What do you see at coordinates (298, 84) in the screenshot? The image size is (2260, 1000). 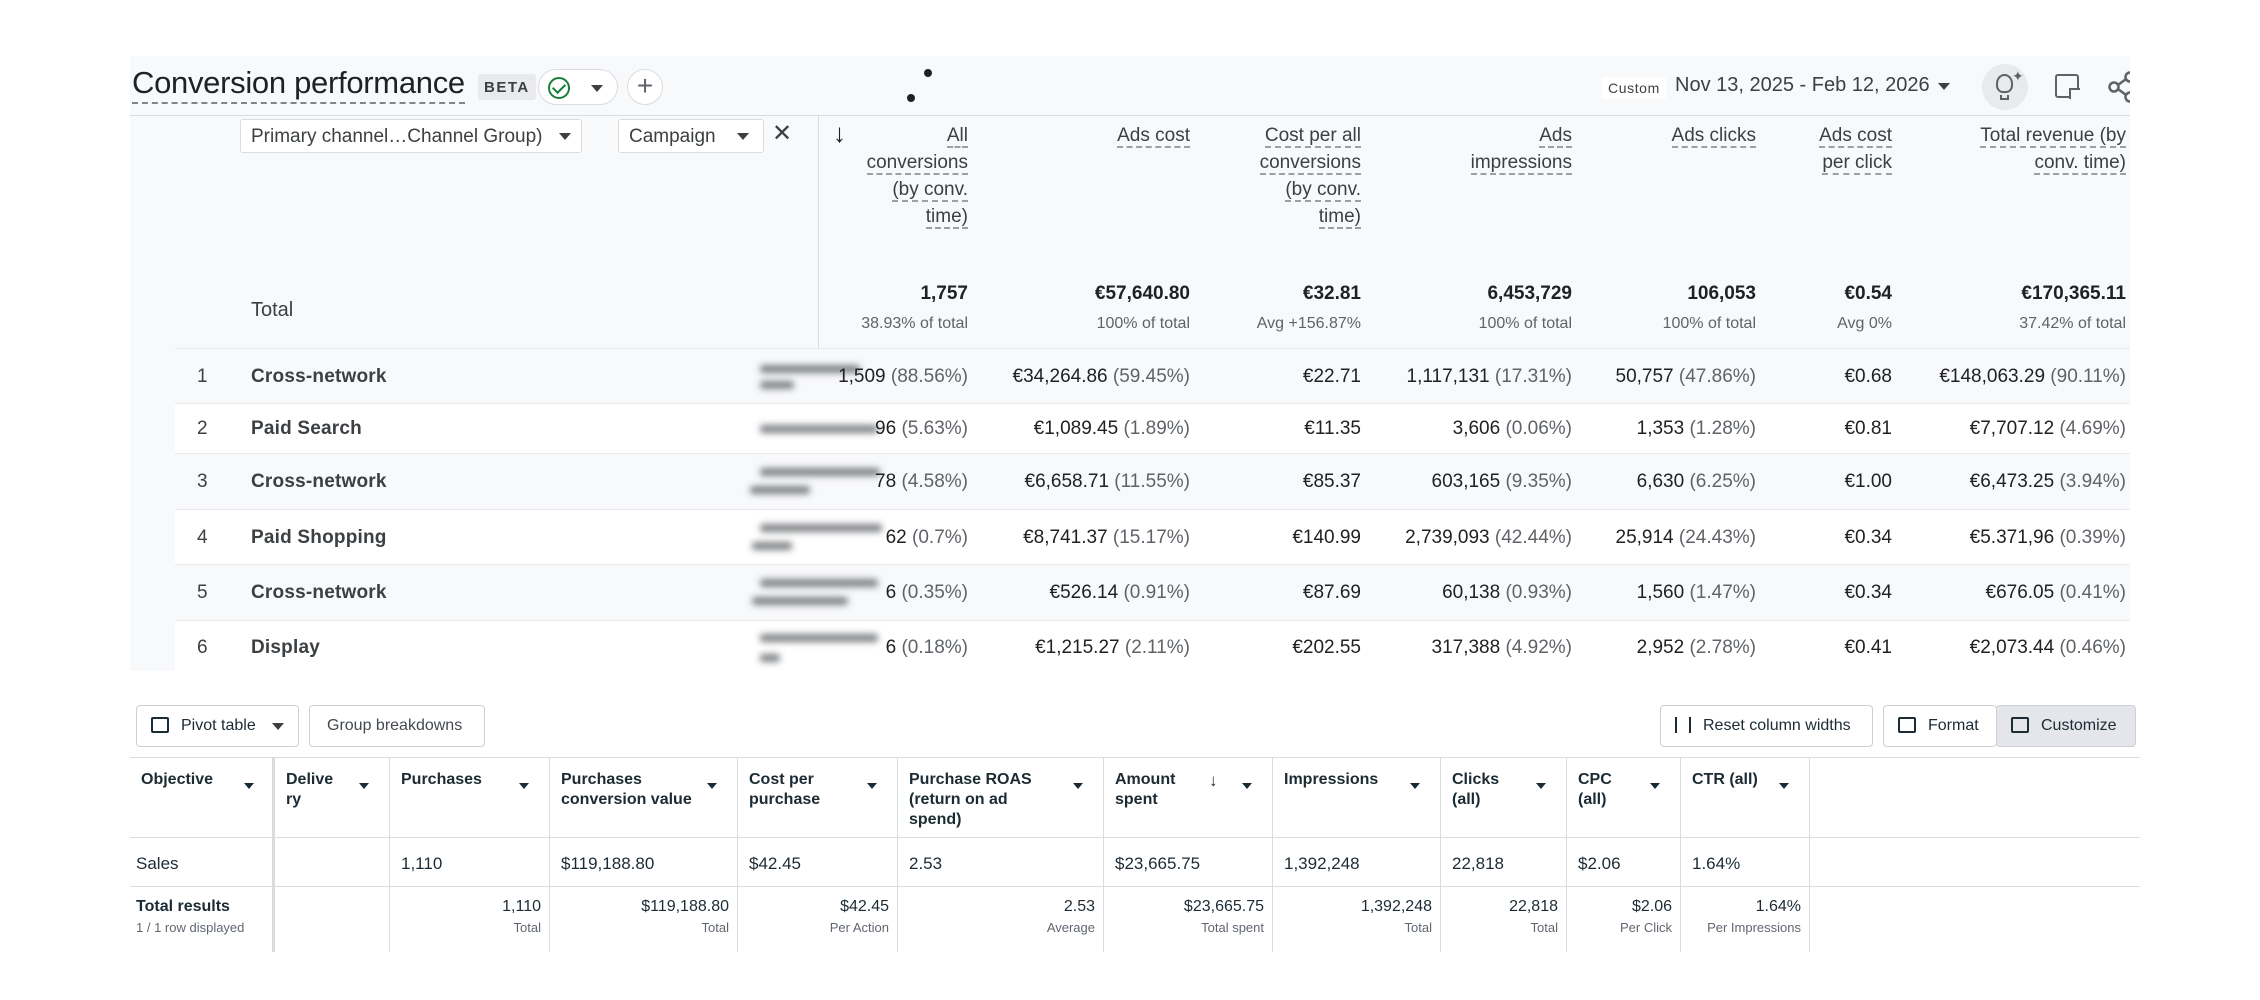 I see `report-title: Conversion performance` at bounding box center [298, 84].